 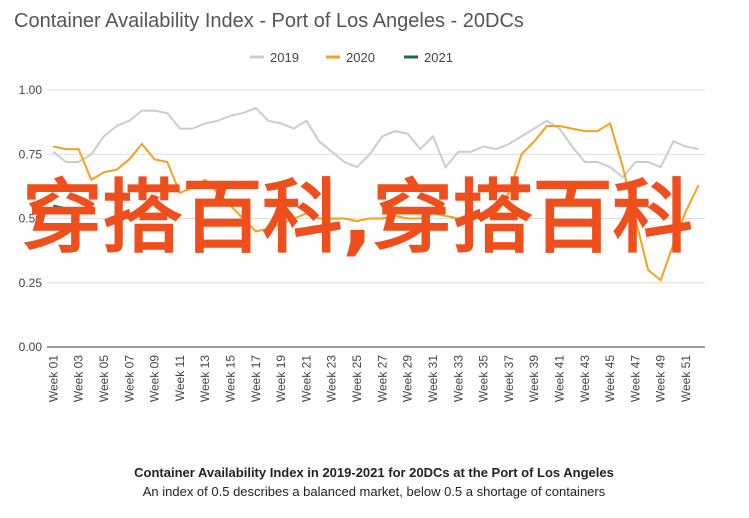 What do you see at coordinates (433, 378) in the screenshot?
I see `x-tick-label: Week 31` at bounding box center [433, 378].